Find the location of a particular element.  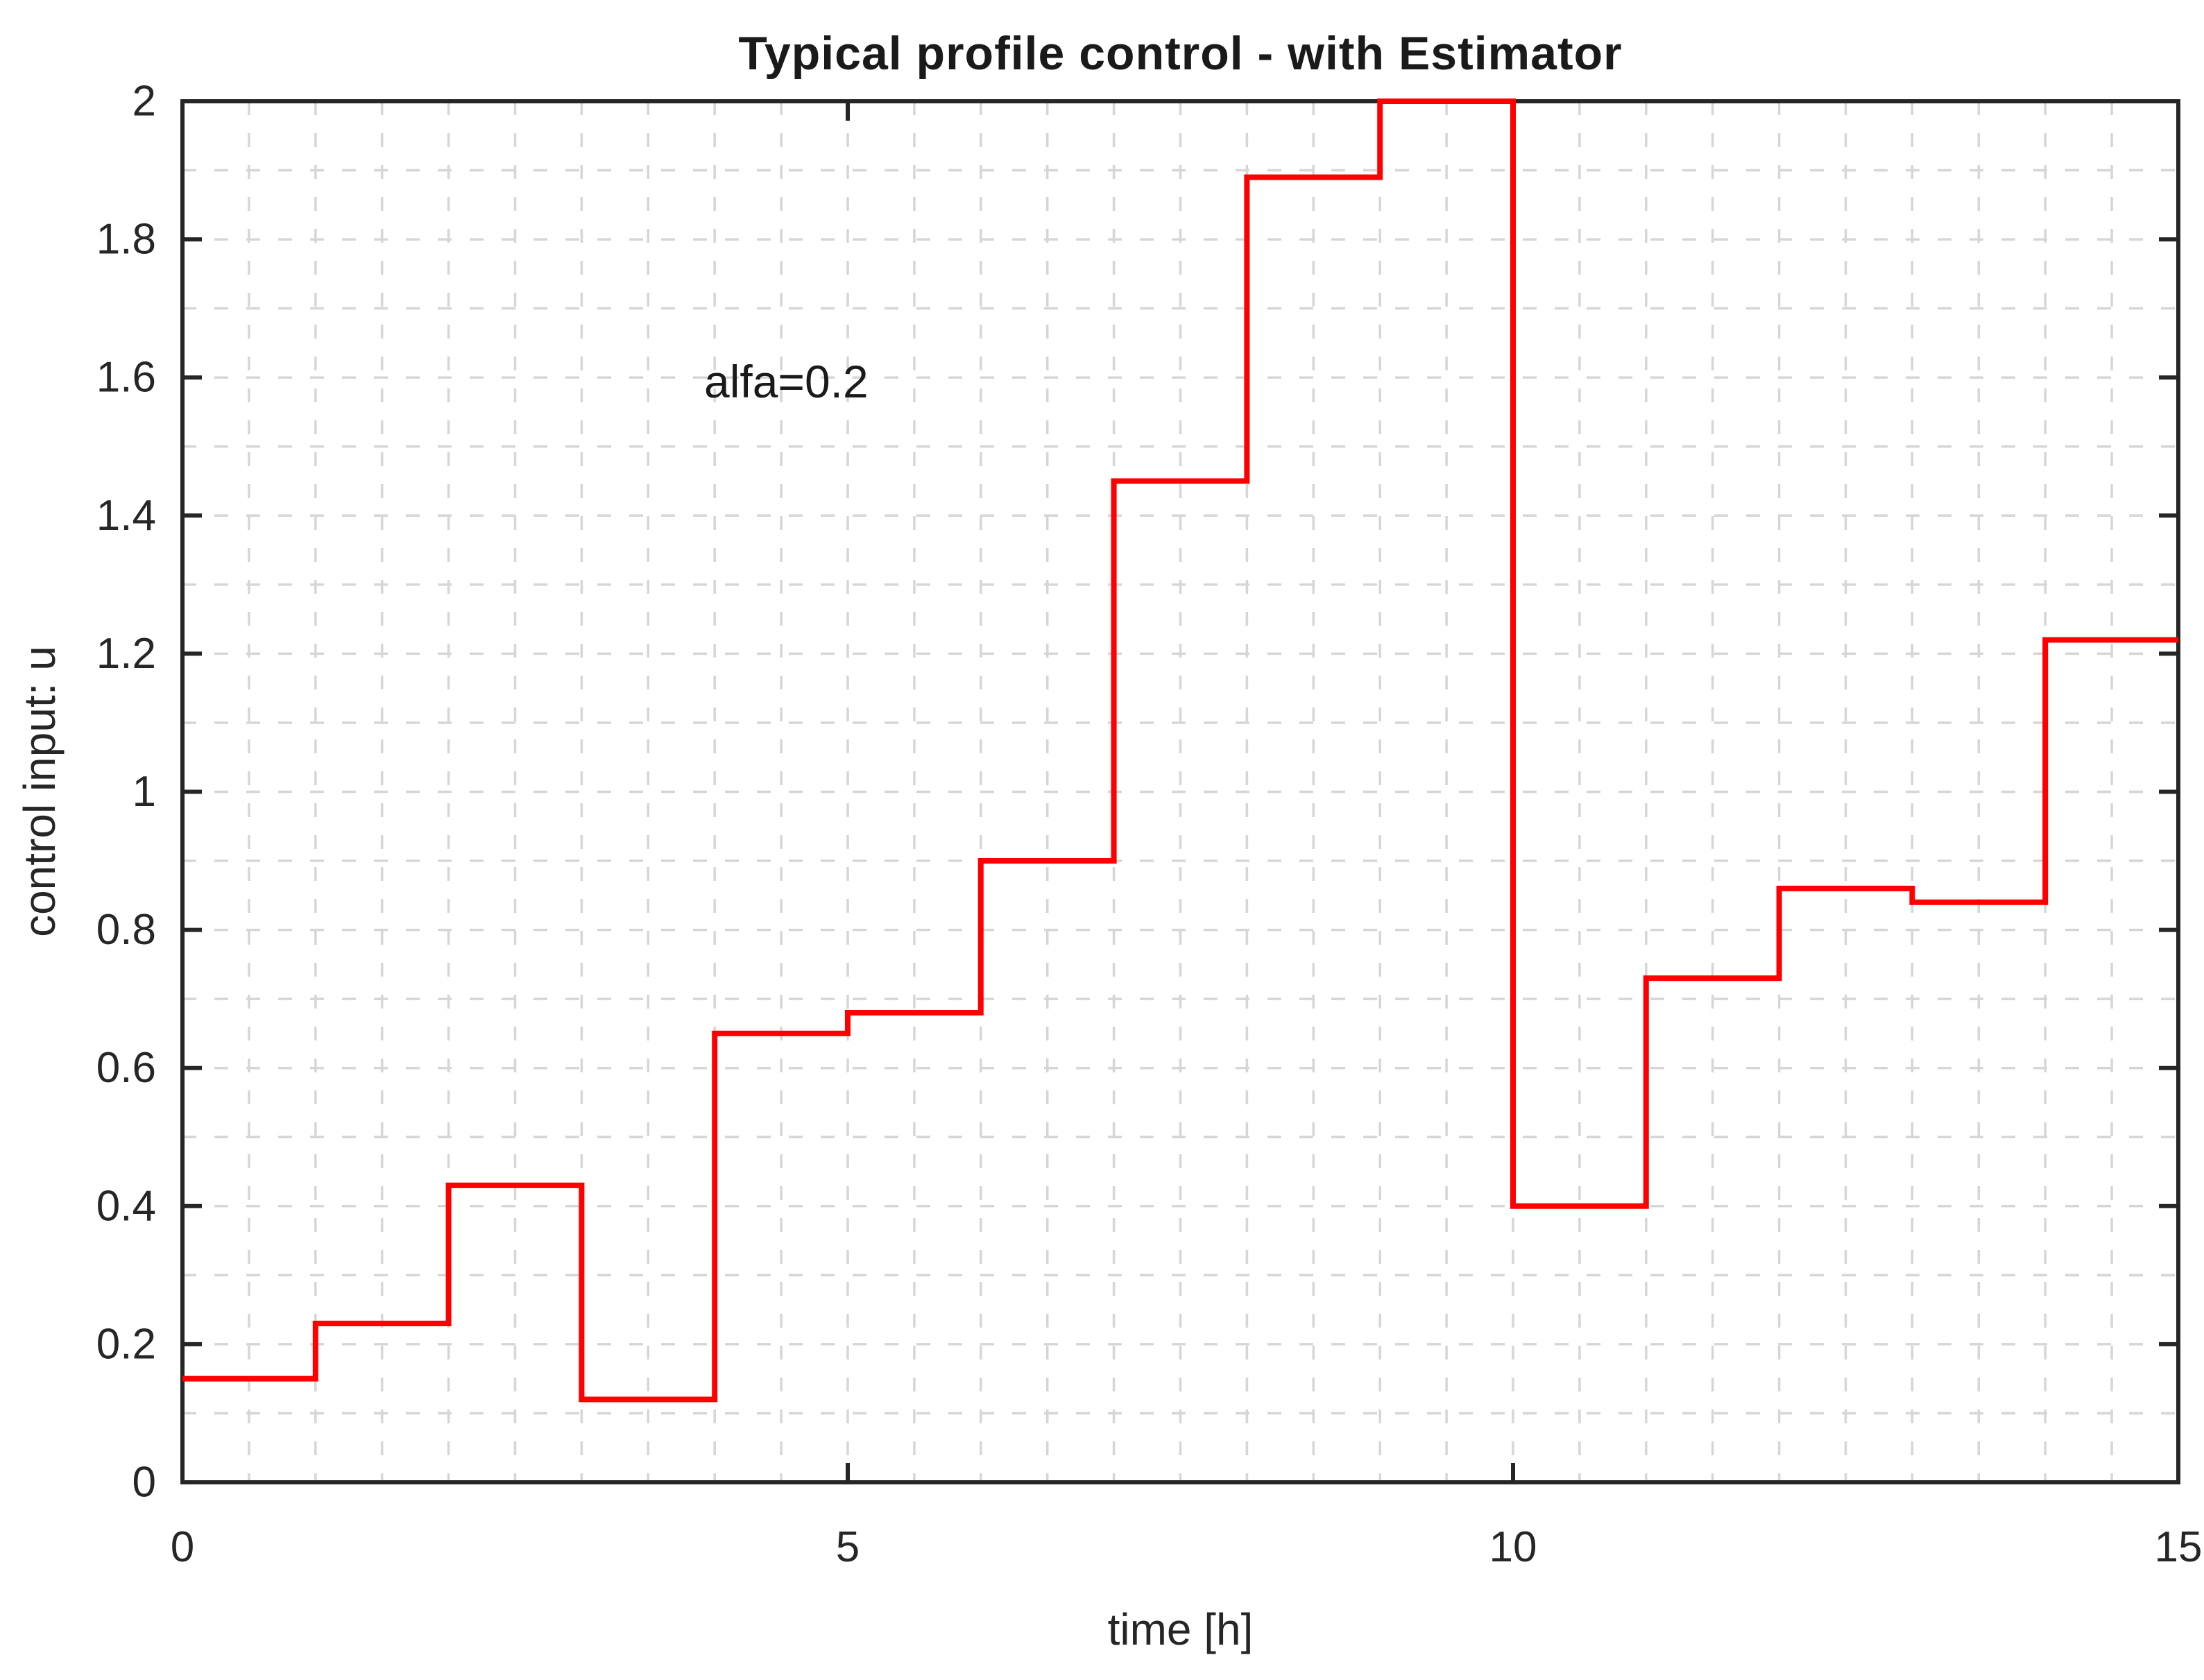

y-tick-label: 1 is located at coordinates (144, 792).